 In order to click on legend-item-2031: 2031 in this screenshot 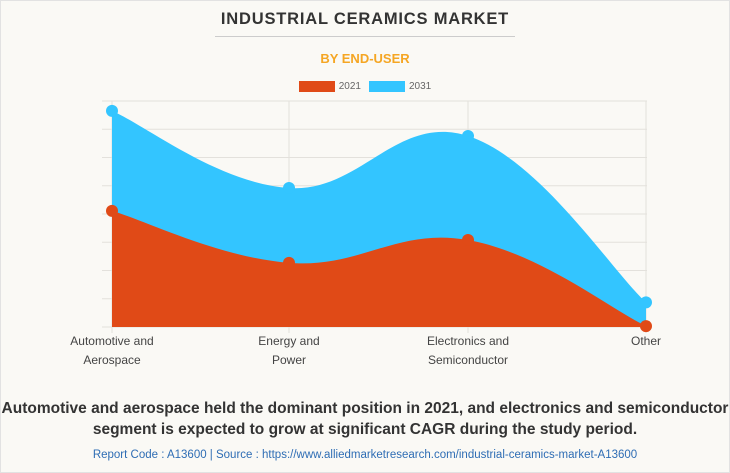, I will do `click(400, 86)`.